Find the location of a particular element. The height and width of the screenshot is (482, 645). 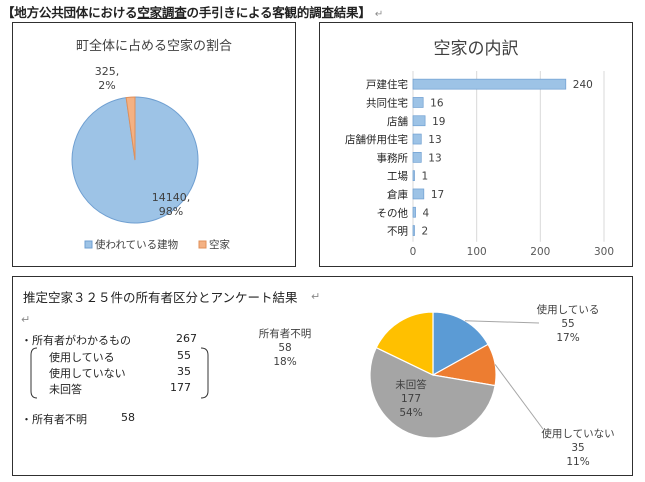

data-label-owner-unknown: 所有者不明 is located at coordinates (285, 333).